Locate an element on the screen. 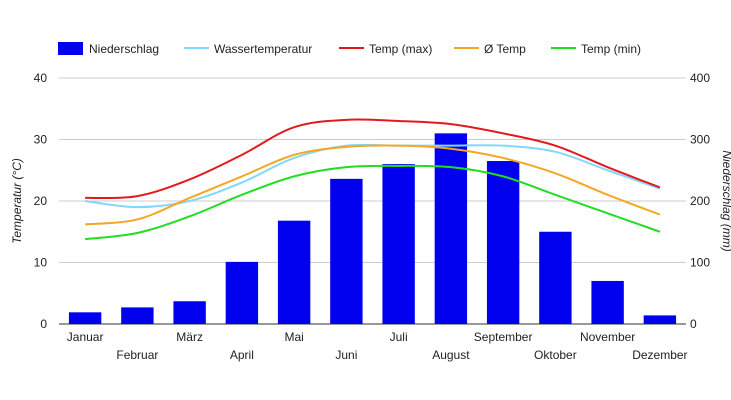  x-tick-label: Oktober is located at coordinates (555, 355).